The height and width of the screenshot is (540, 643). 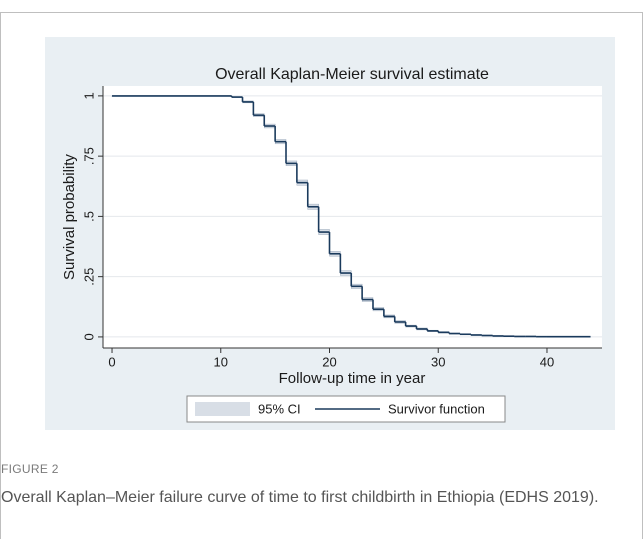 I want to click on x-tick-label: 20, so click(x=329, y=361).